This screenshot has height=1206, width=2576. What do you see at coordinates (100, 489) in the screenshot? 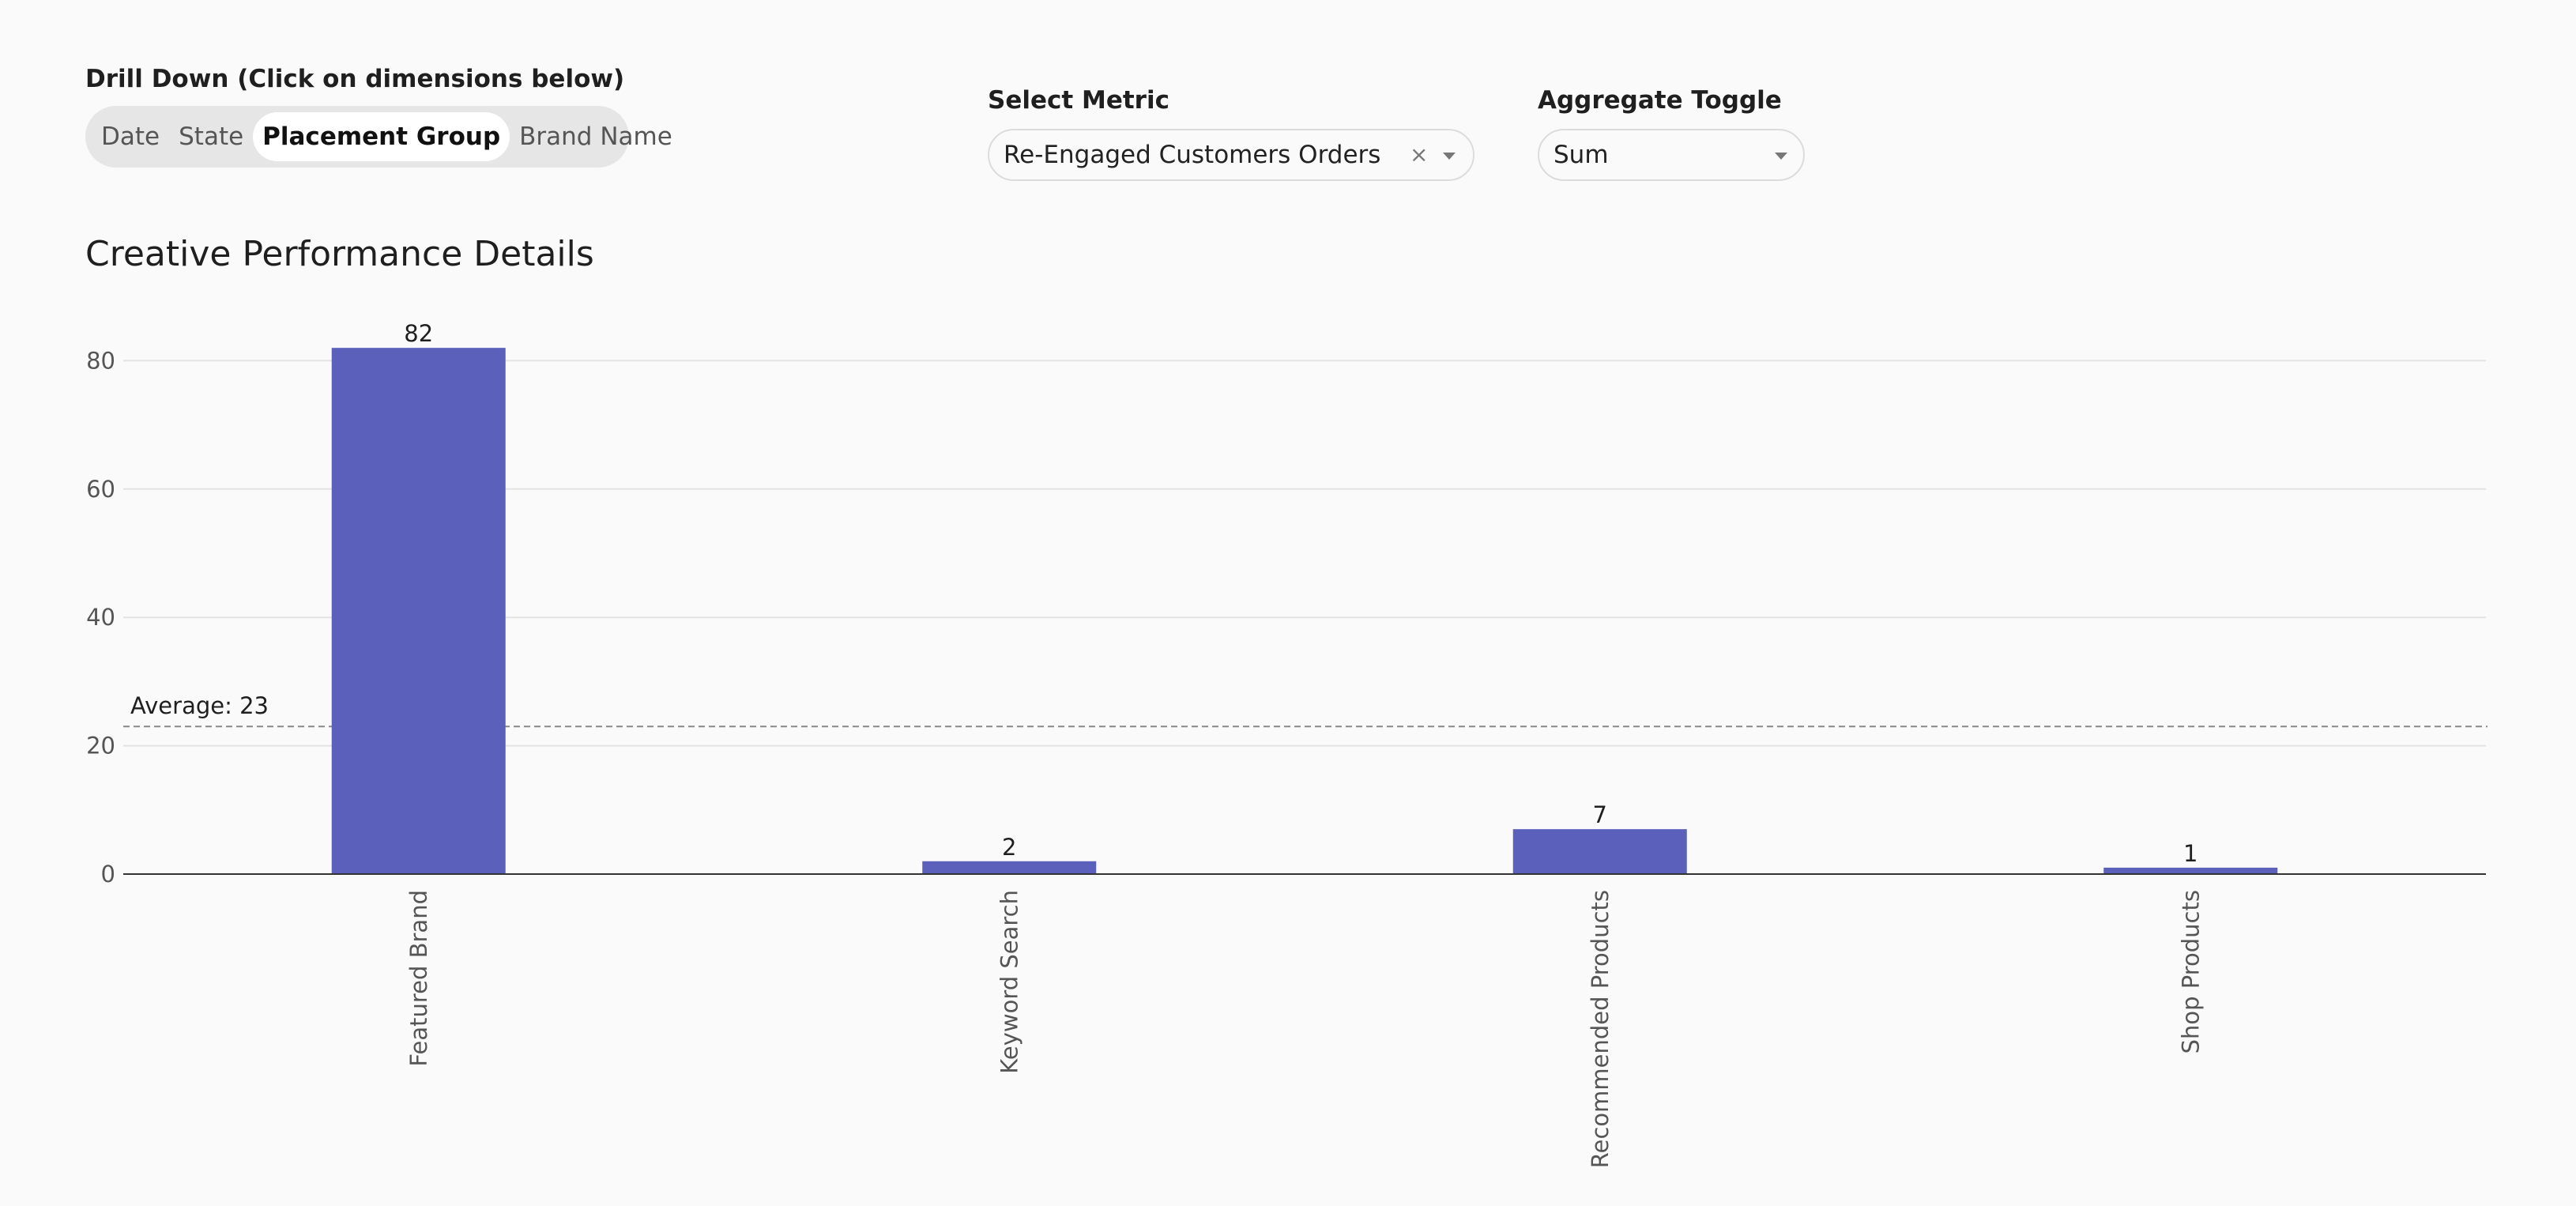
I see `y-tick-label: 60` at bounding box center [100, 489].